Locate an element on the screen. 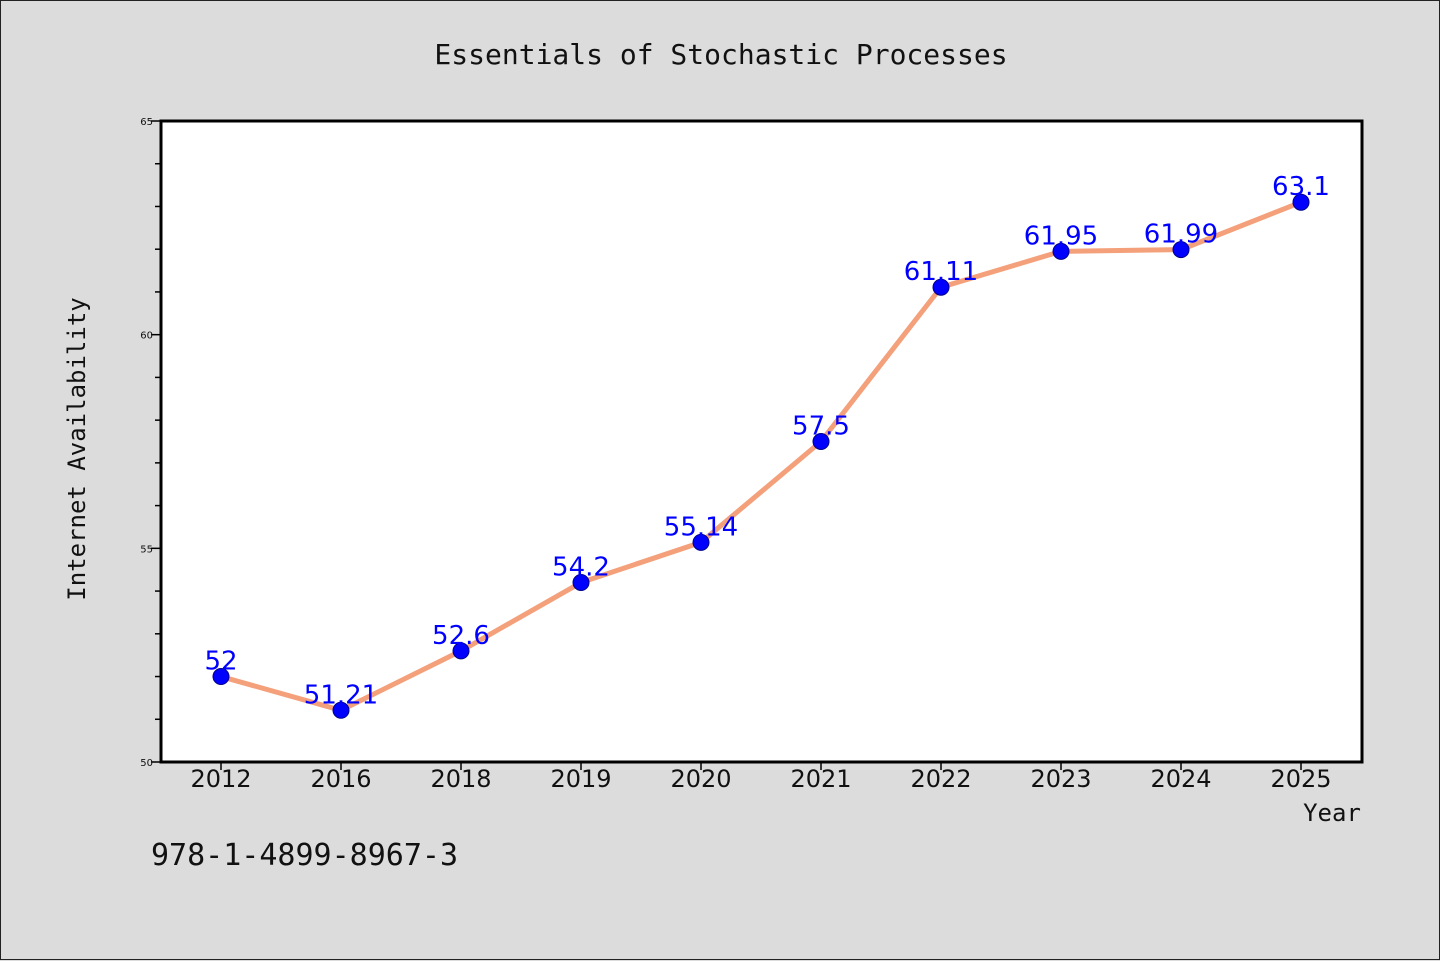  data-label: 63.1 is located at coordinates (1301, 187).